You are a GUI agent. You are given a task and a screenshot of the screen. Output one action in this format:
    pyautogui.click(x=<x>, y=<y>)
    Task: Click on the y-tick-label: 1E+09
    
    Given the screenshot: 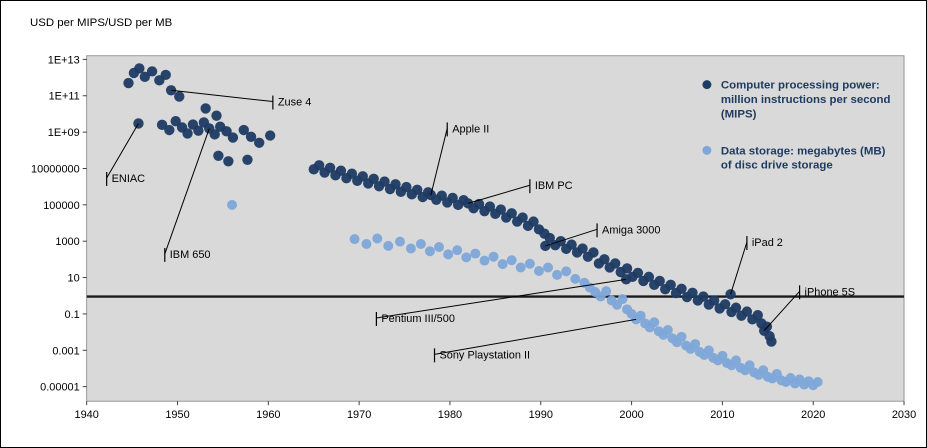 What is the action you would take?
    pyautogui.click(x=64, y=133)
    